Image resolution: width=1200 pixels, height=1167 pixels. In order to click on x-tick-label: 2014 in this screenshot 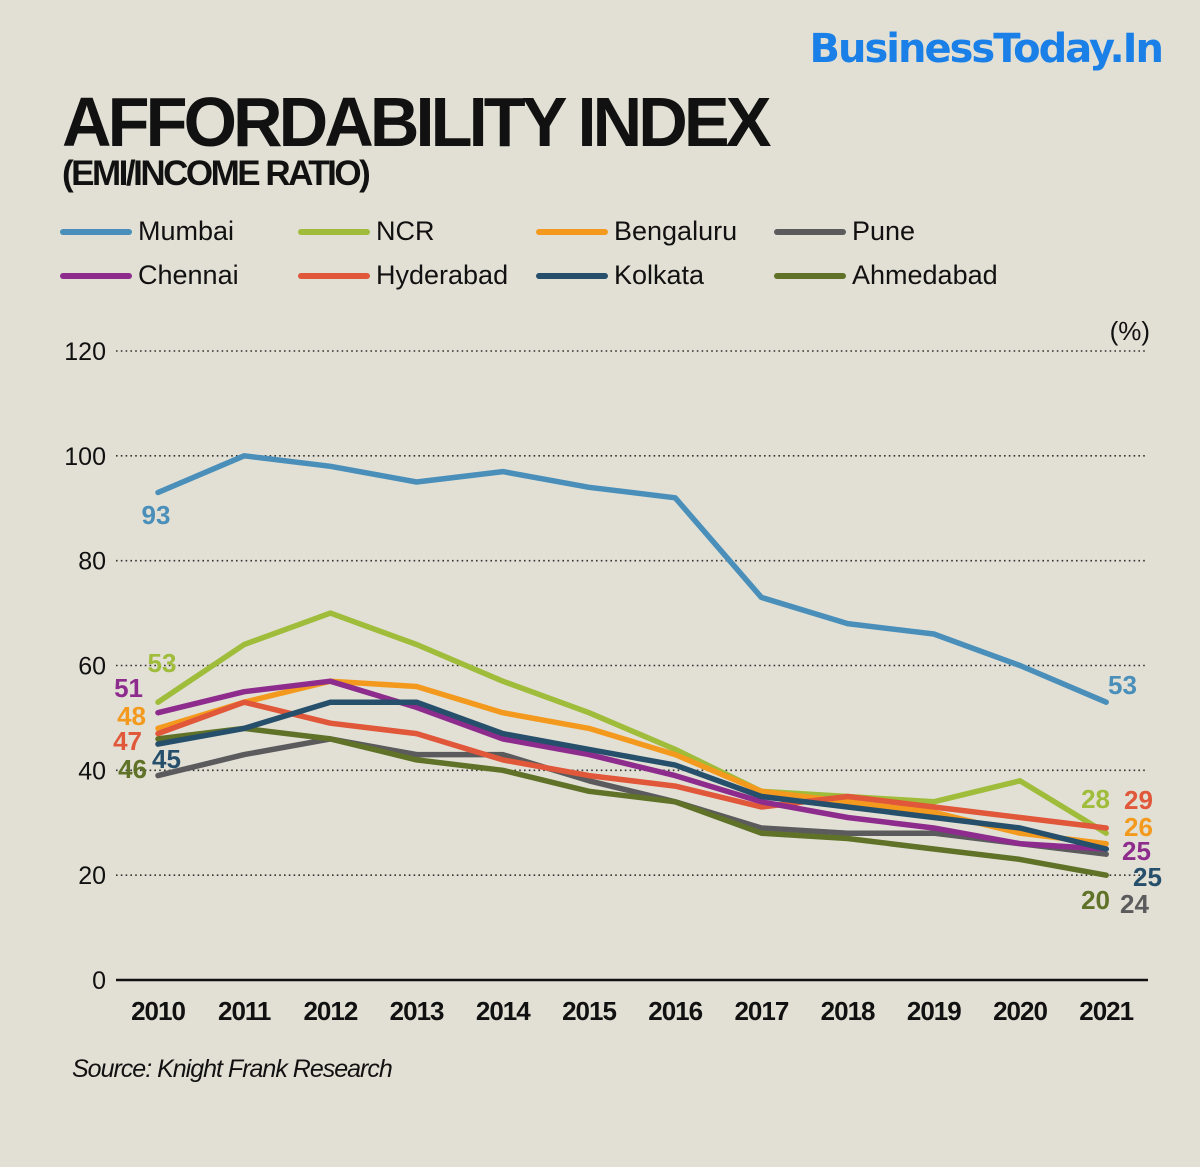, I will do `click(503, 1011)`.